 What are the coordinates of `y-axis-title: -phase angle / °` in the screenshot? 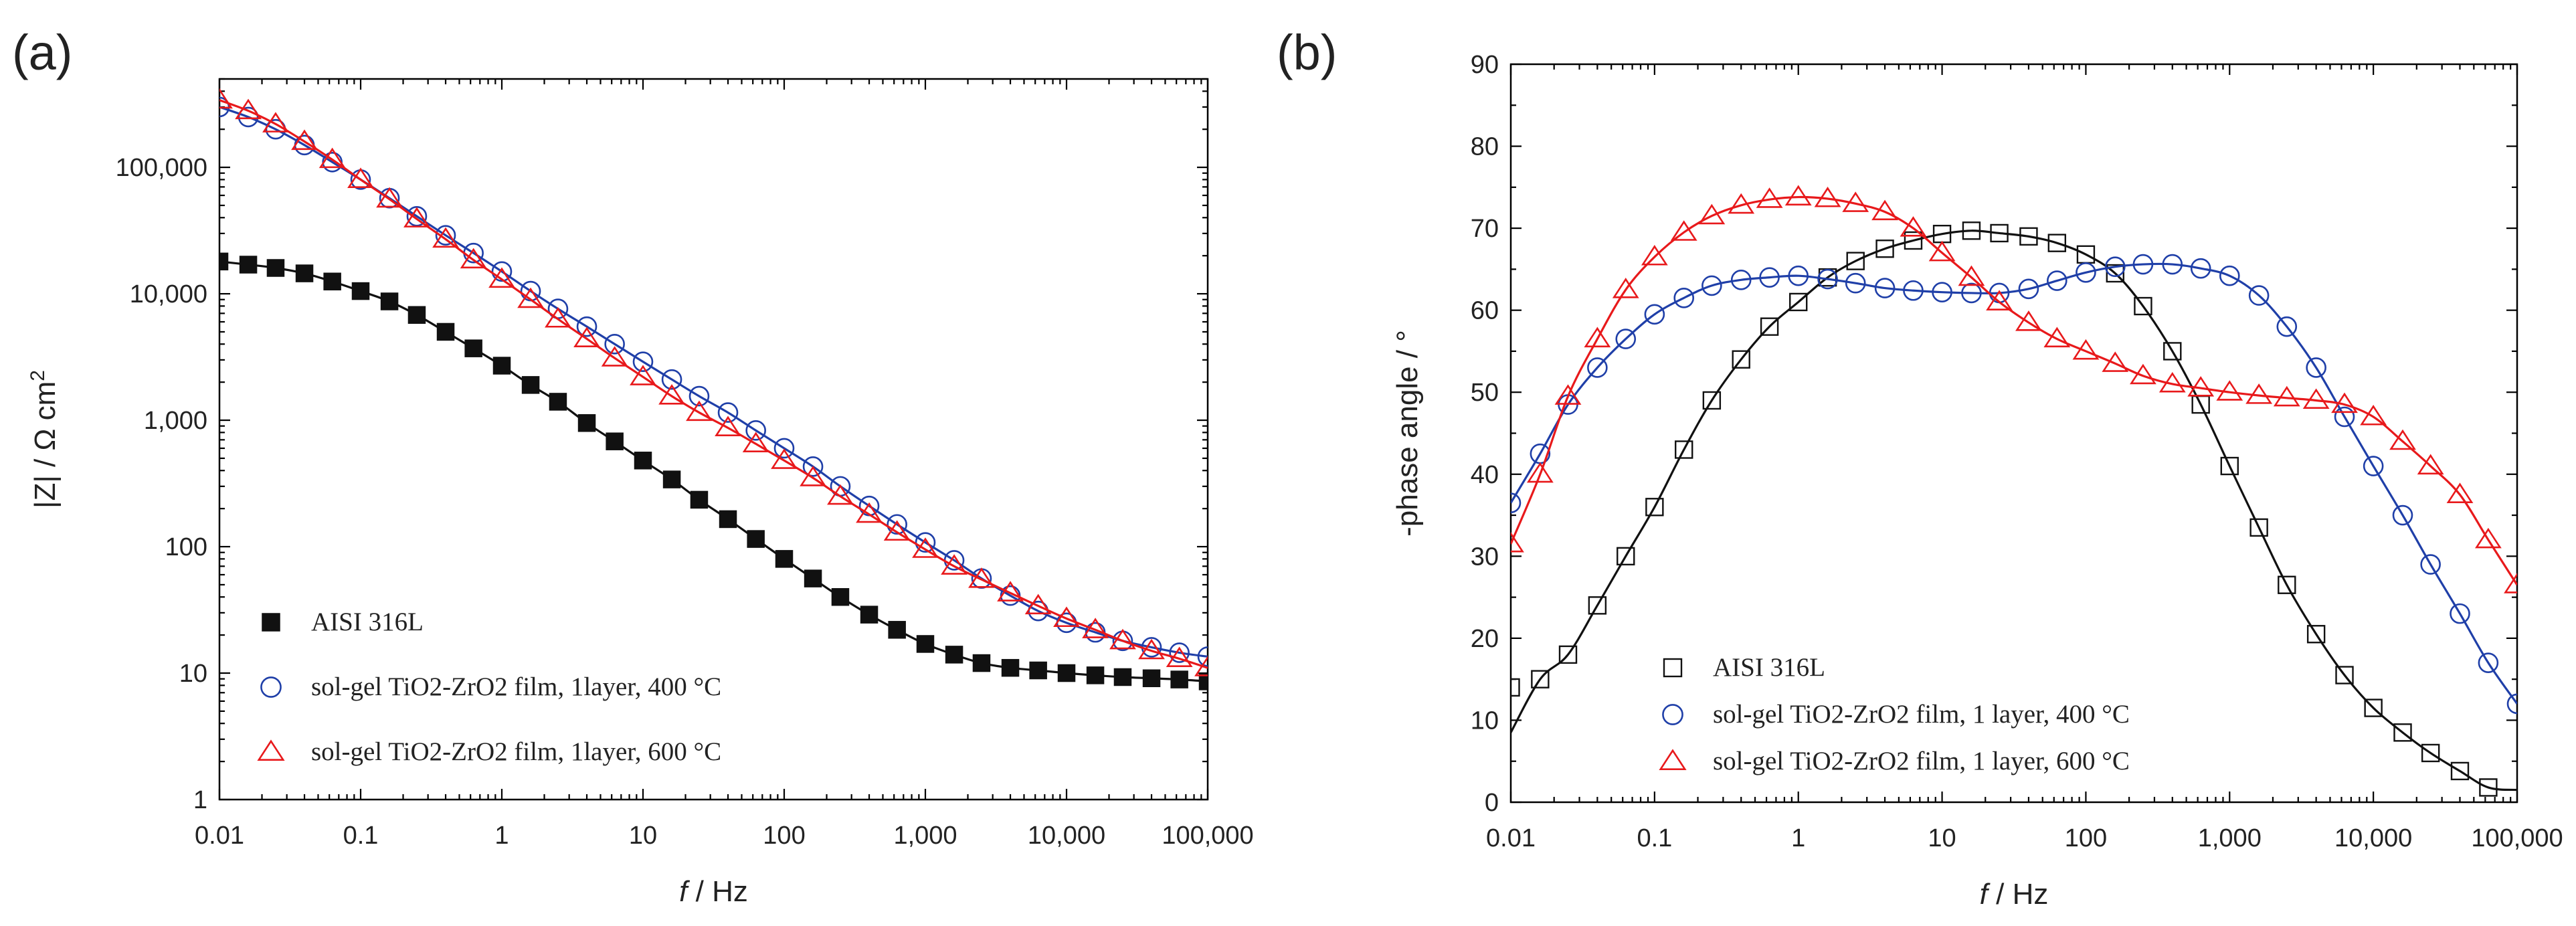 It's located at (1407, 433).